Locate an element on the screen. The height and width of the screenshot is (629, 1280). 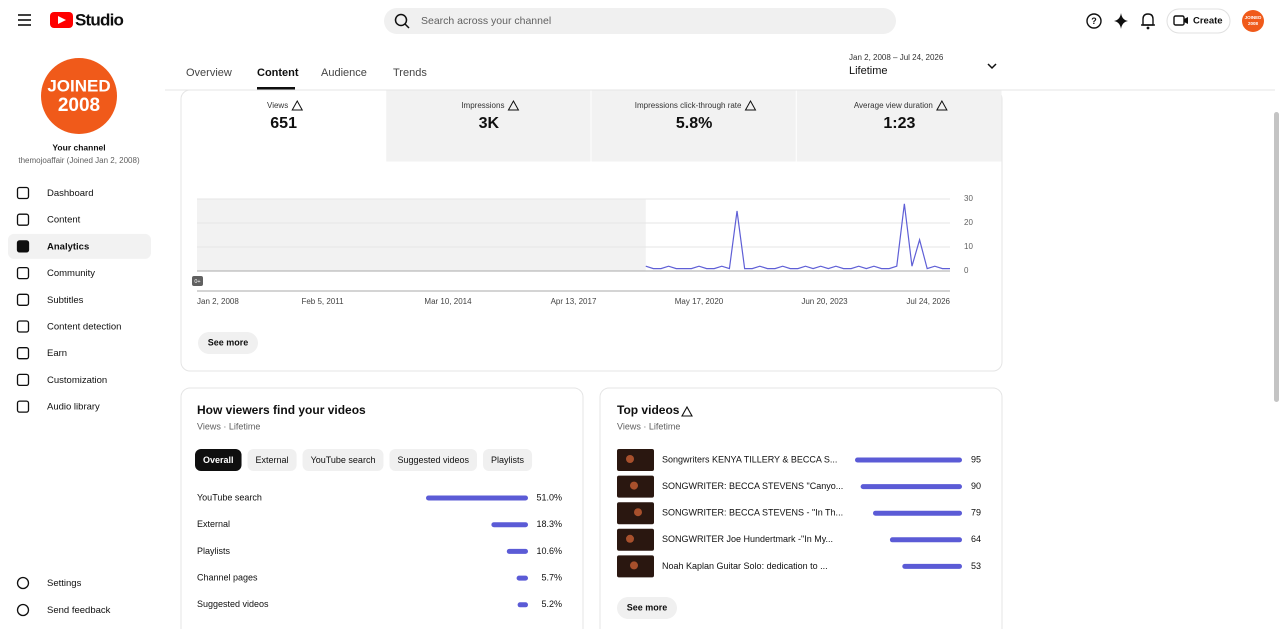
video-row: Songwriters KENYA TILLERY & BECCA S... 95 is located at coordinates (799, 460).